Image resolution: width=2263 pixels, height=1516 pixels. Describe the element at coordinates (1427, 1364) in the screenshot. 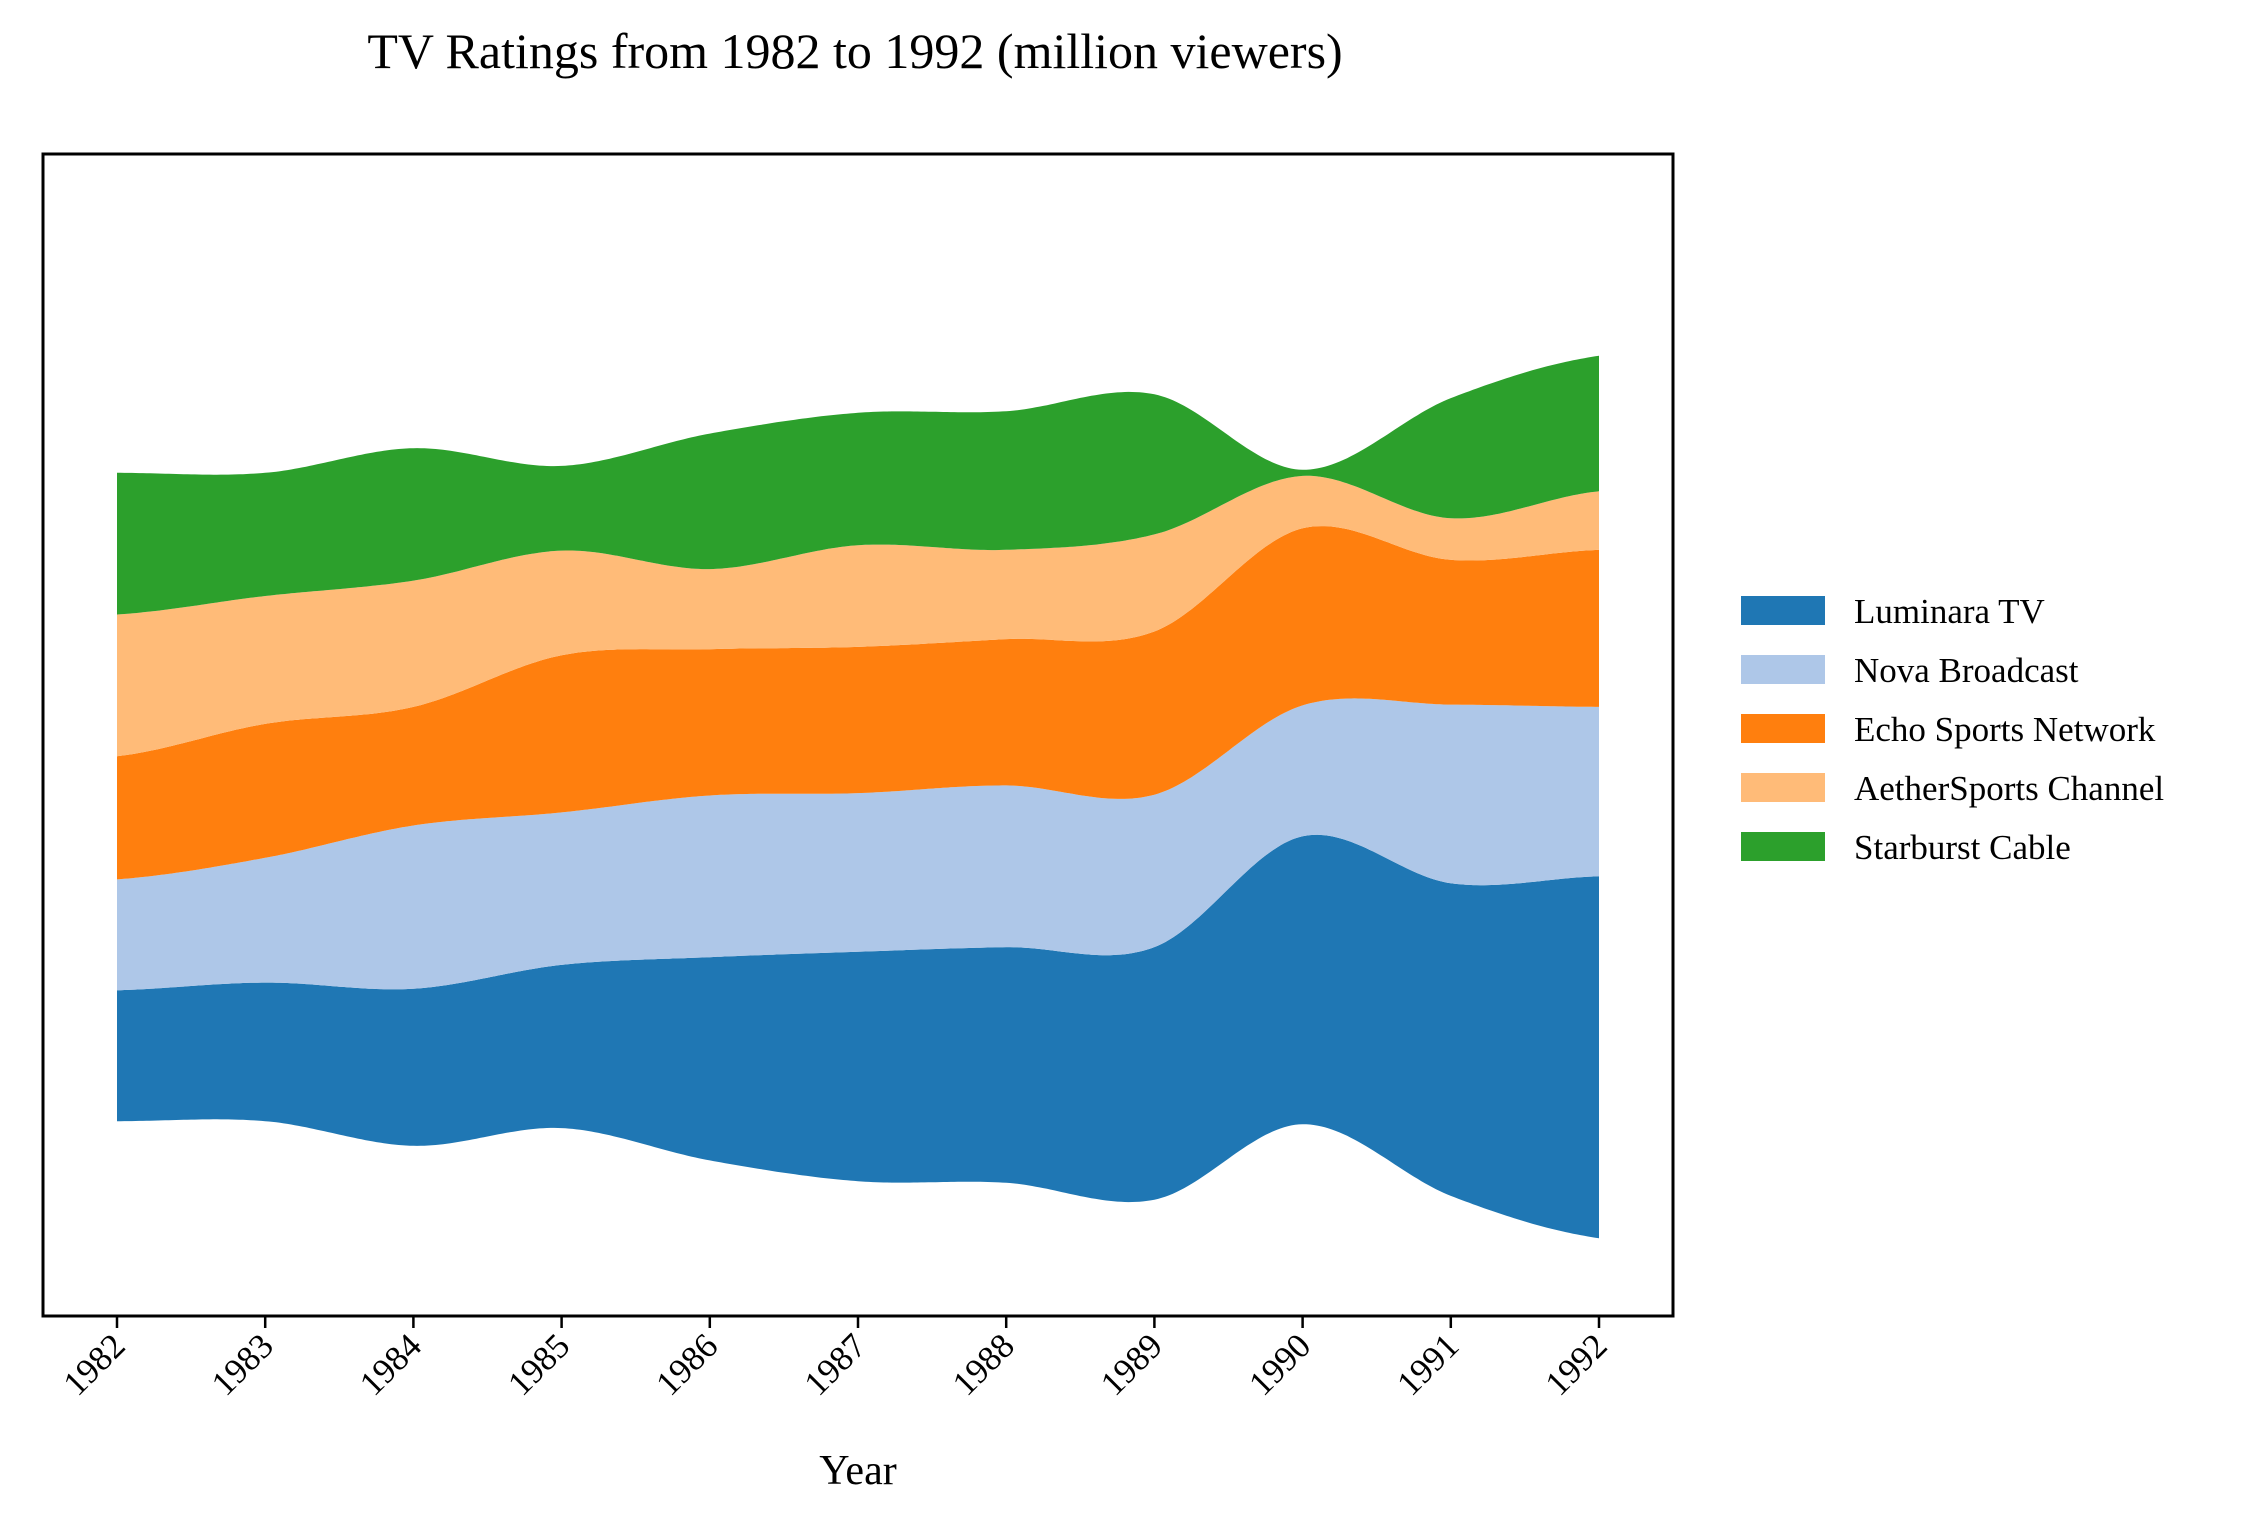

I see `x-tick-label: 1991` at that location.